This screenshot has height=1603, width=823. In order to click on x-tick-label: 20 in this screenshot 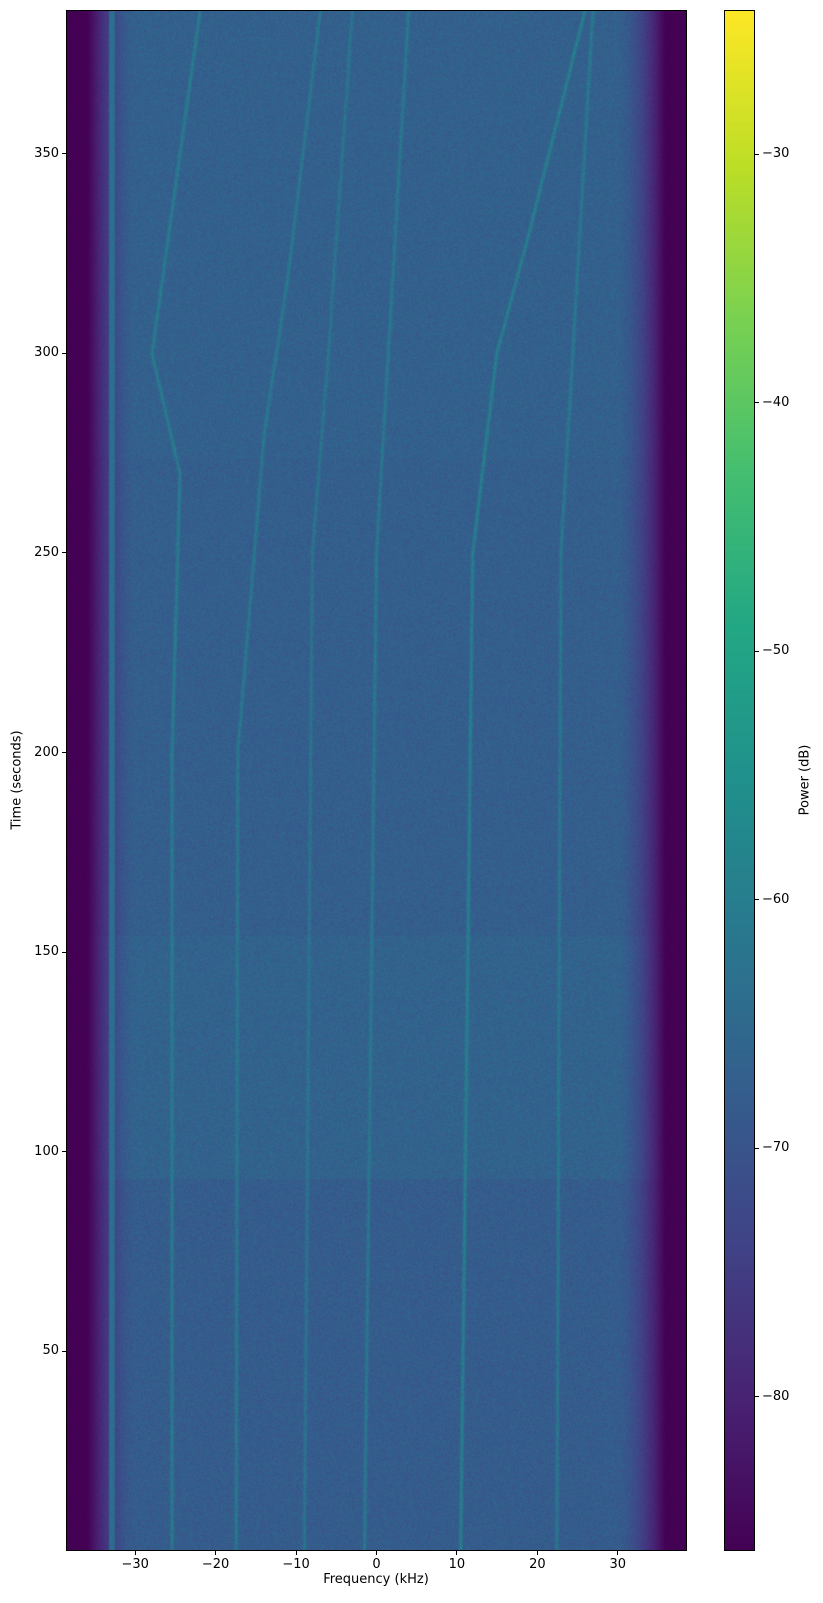, I will do `click(537, 1564)`.